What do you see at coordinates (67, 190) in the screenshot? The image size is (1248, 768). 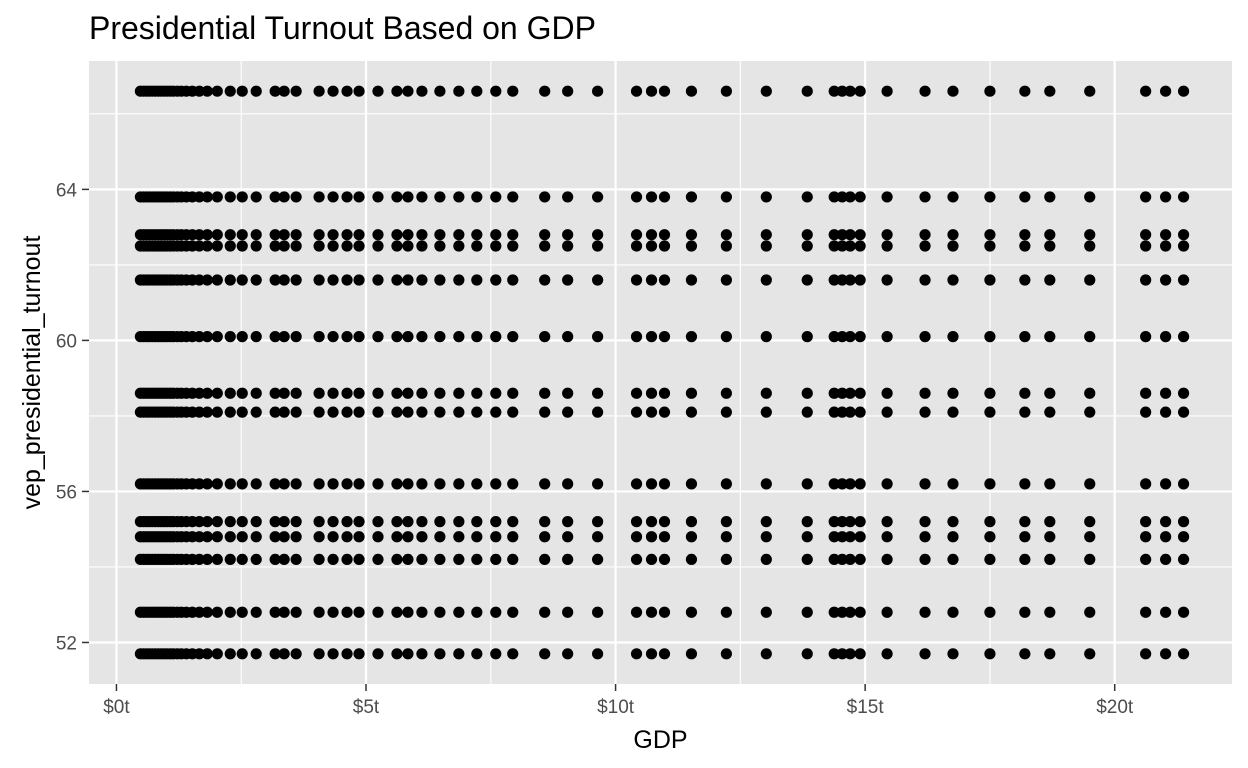 I see `y-tick-label: 64` at bounding box center [67, 190].